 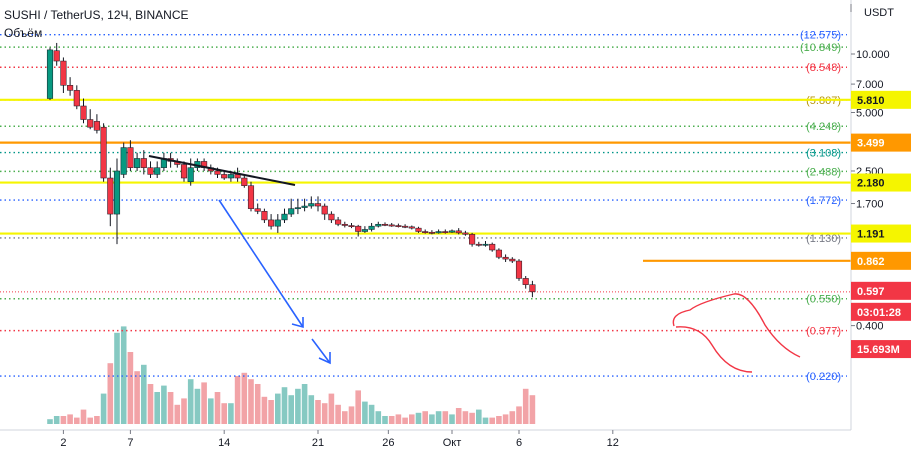 I want to click on time-axis: 2 7 14 21 26 Окт 6 12, so click(x=425, y=439).